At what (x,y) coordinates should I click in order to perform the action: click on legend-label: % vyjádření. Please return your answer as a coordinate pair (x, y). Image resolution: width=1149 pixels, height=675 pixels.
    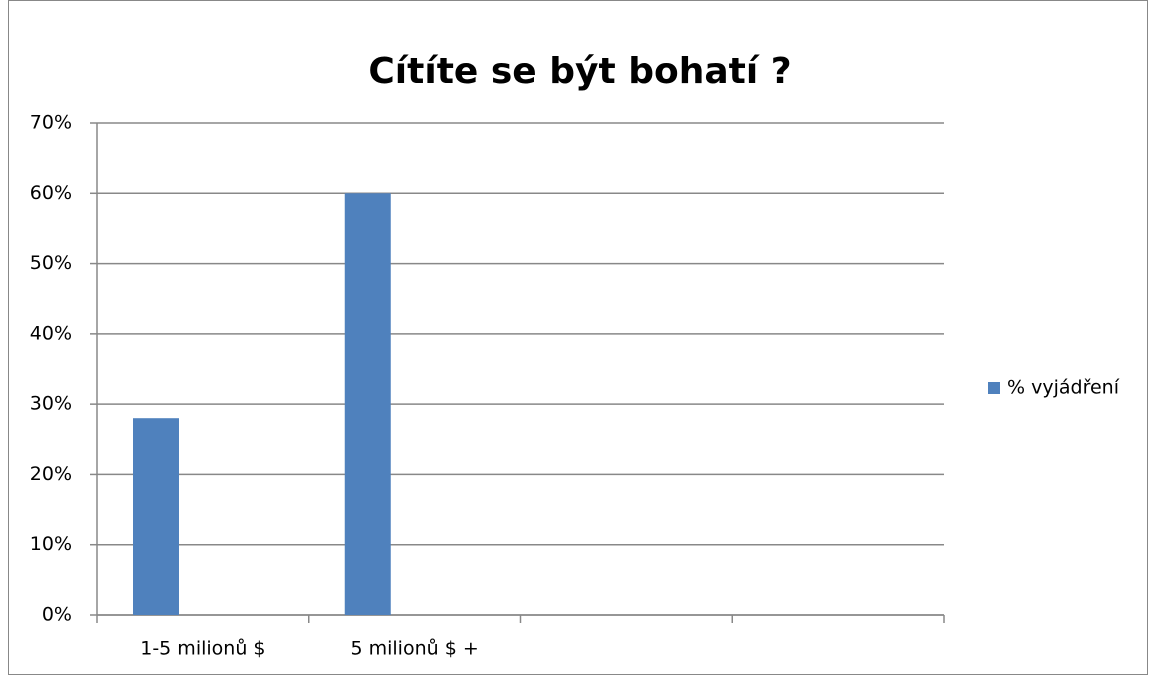
    Looking at the image, I should click on (1063, 388).